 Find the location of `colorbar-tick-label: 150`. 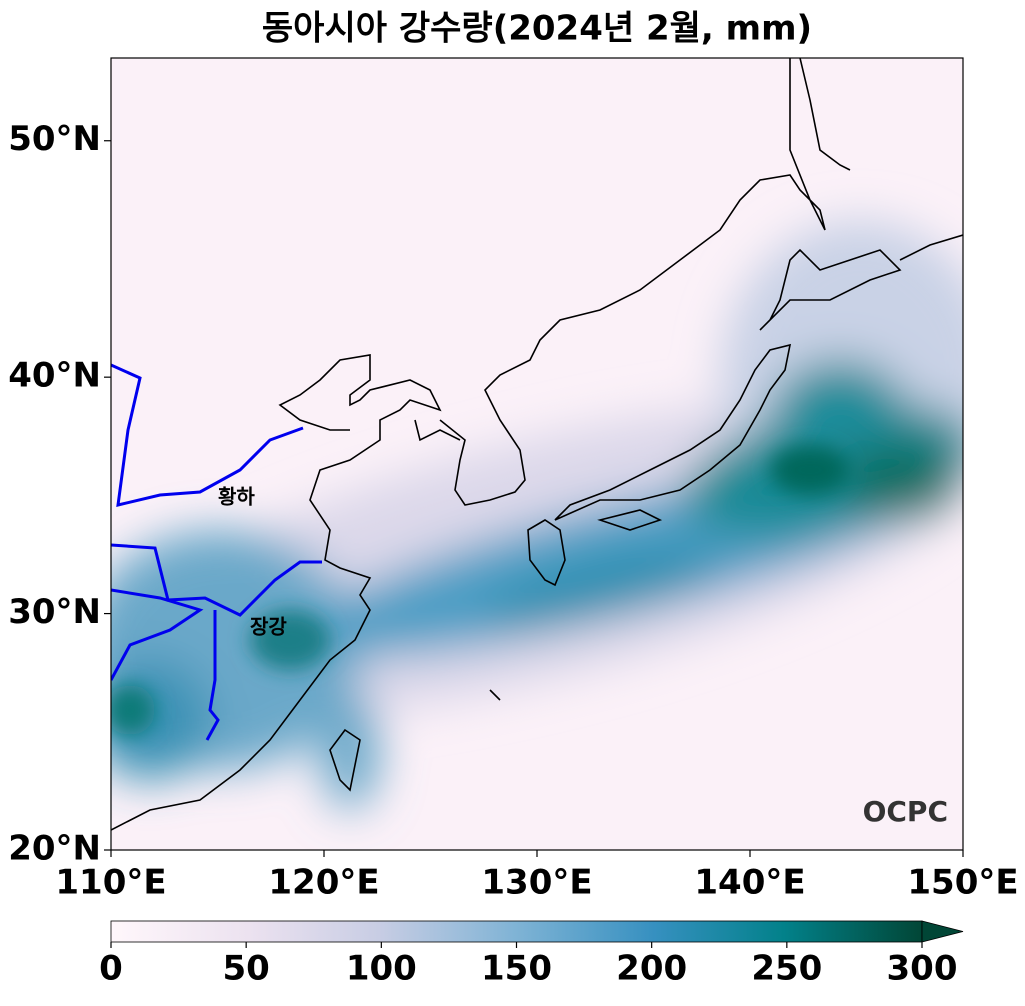

colorbar-tick-label: 150 is located at coordinates (516, 969).